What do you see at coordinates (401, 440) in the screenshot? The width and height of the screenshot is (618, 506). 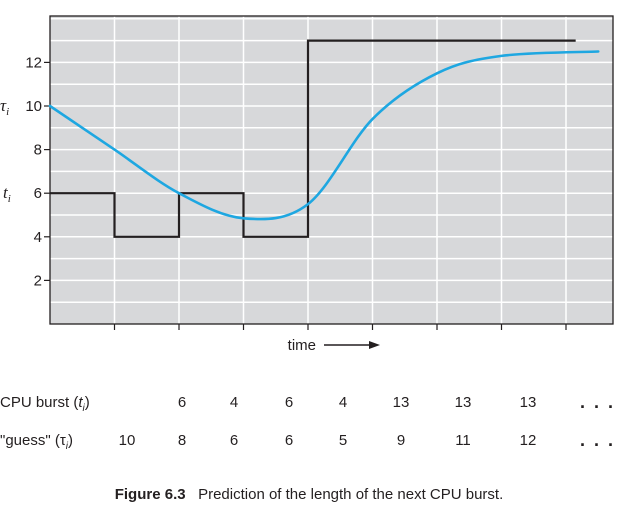 I see `guess-value-cell: 9` at bounding box center [401, 440].